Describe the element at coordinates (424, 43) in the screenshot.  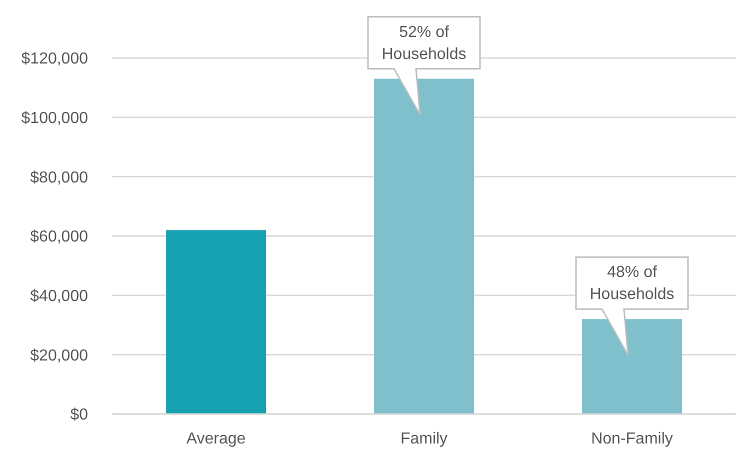
I see `annotation: 52% of Households` at that location.